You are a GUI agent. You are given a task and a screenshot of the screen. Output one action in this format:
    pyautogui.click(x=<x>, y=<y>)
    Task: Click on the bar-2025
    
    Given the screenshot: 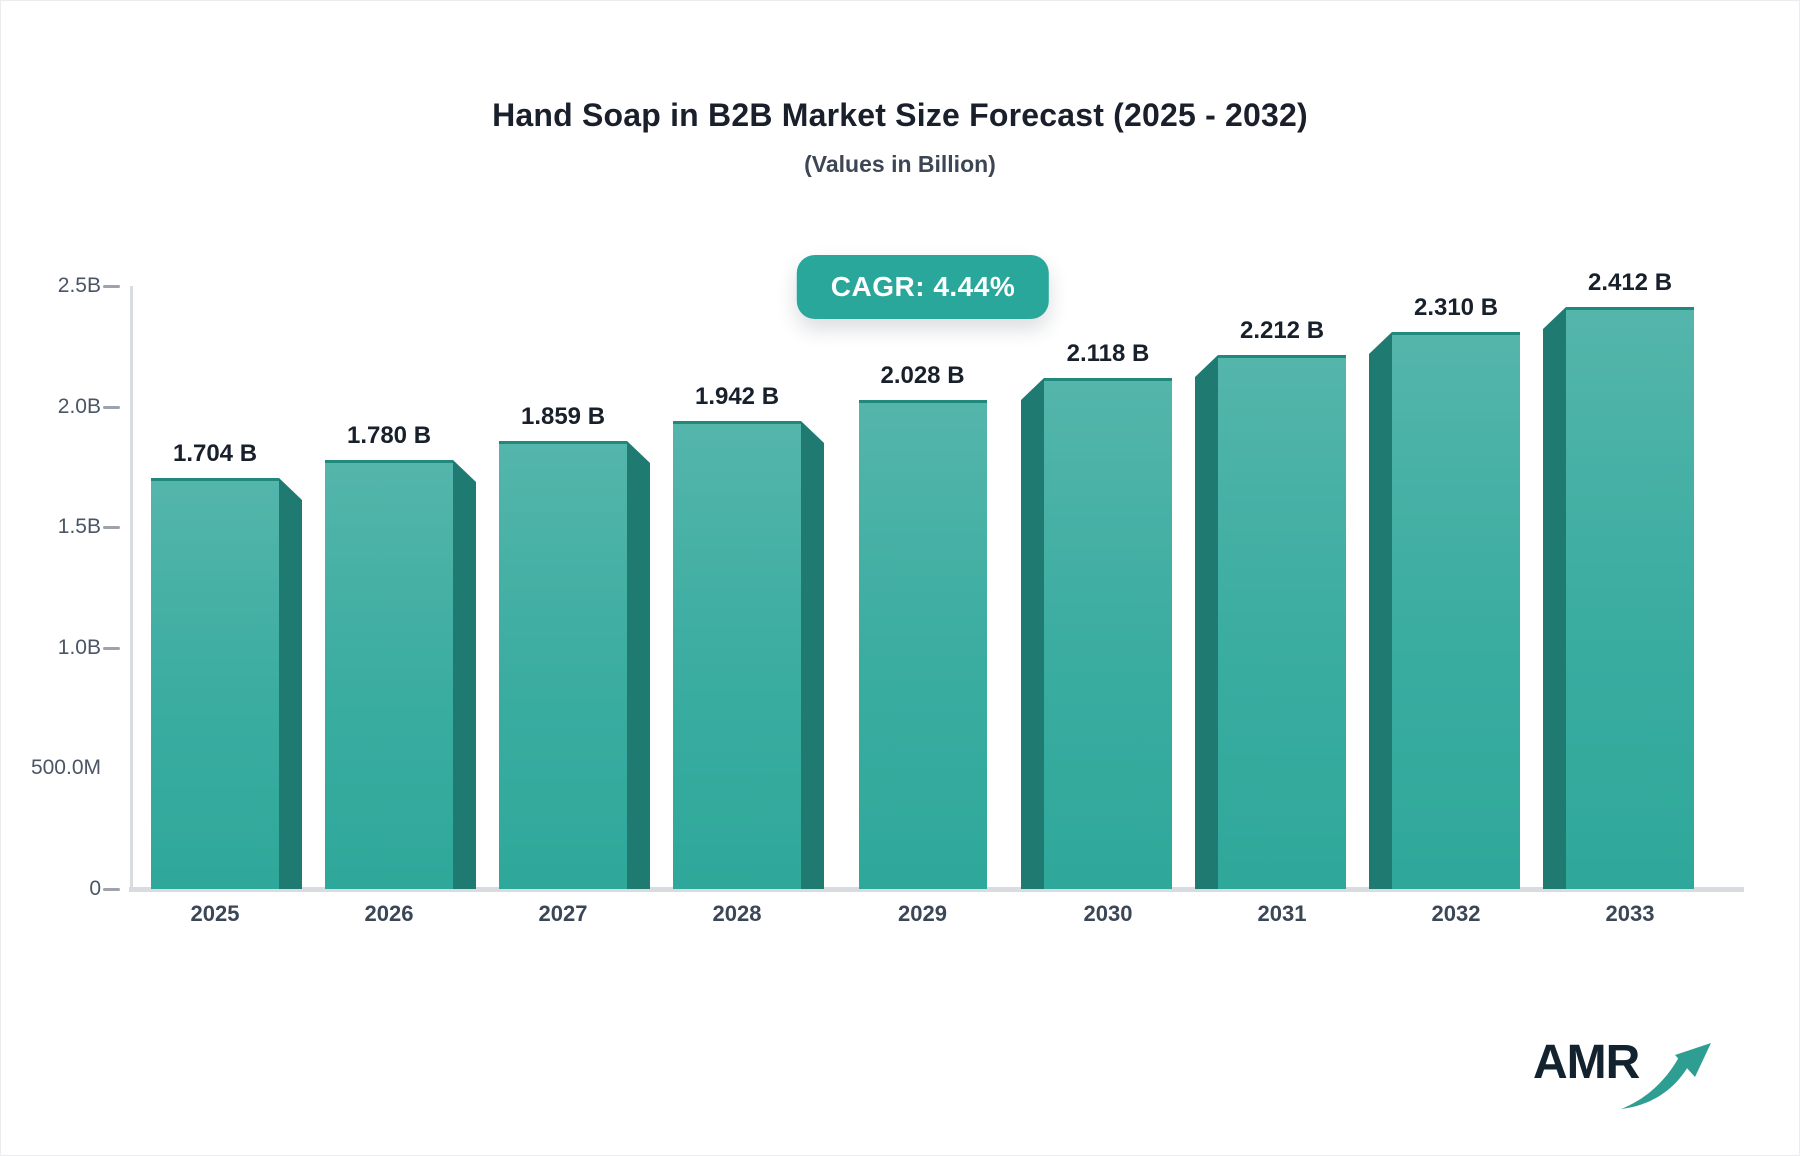 What is the action you would take?
    pyautogui.click(x=226, y=683)
    